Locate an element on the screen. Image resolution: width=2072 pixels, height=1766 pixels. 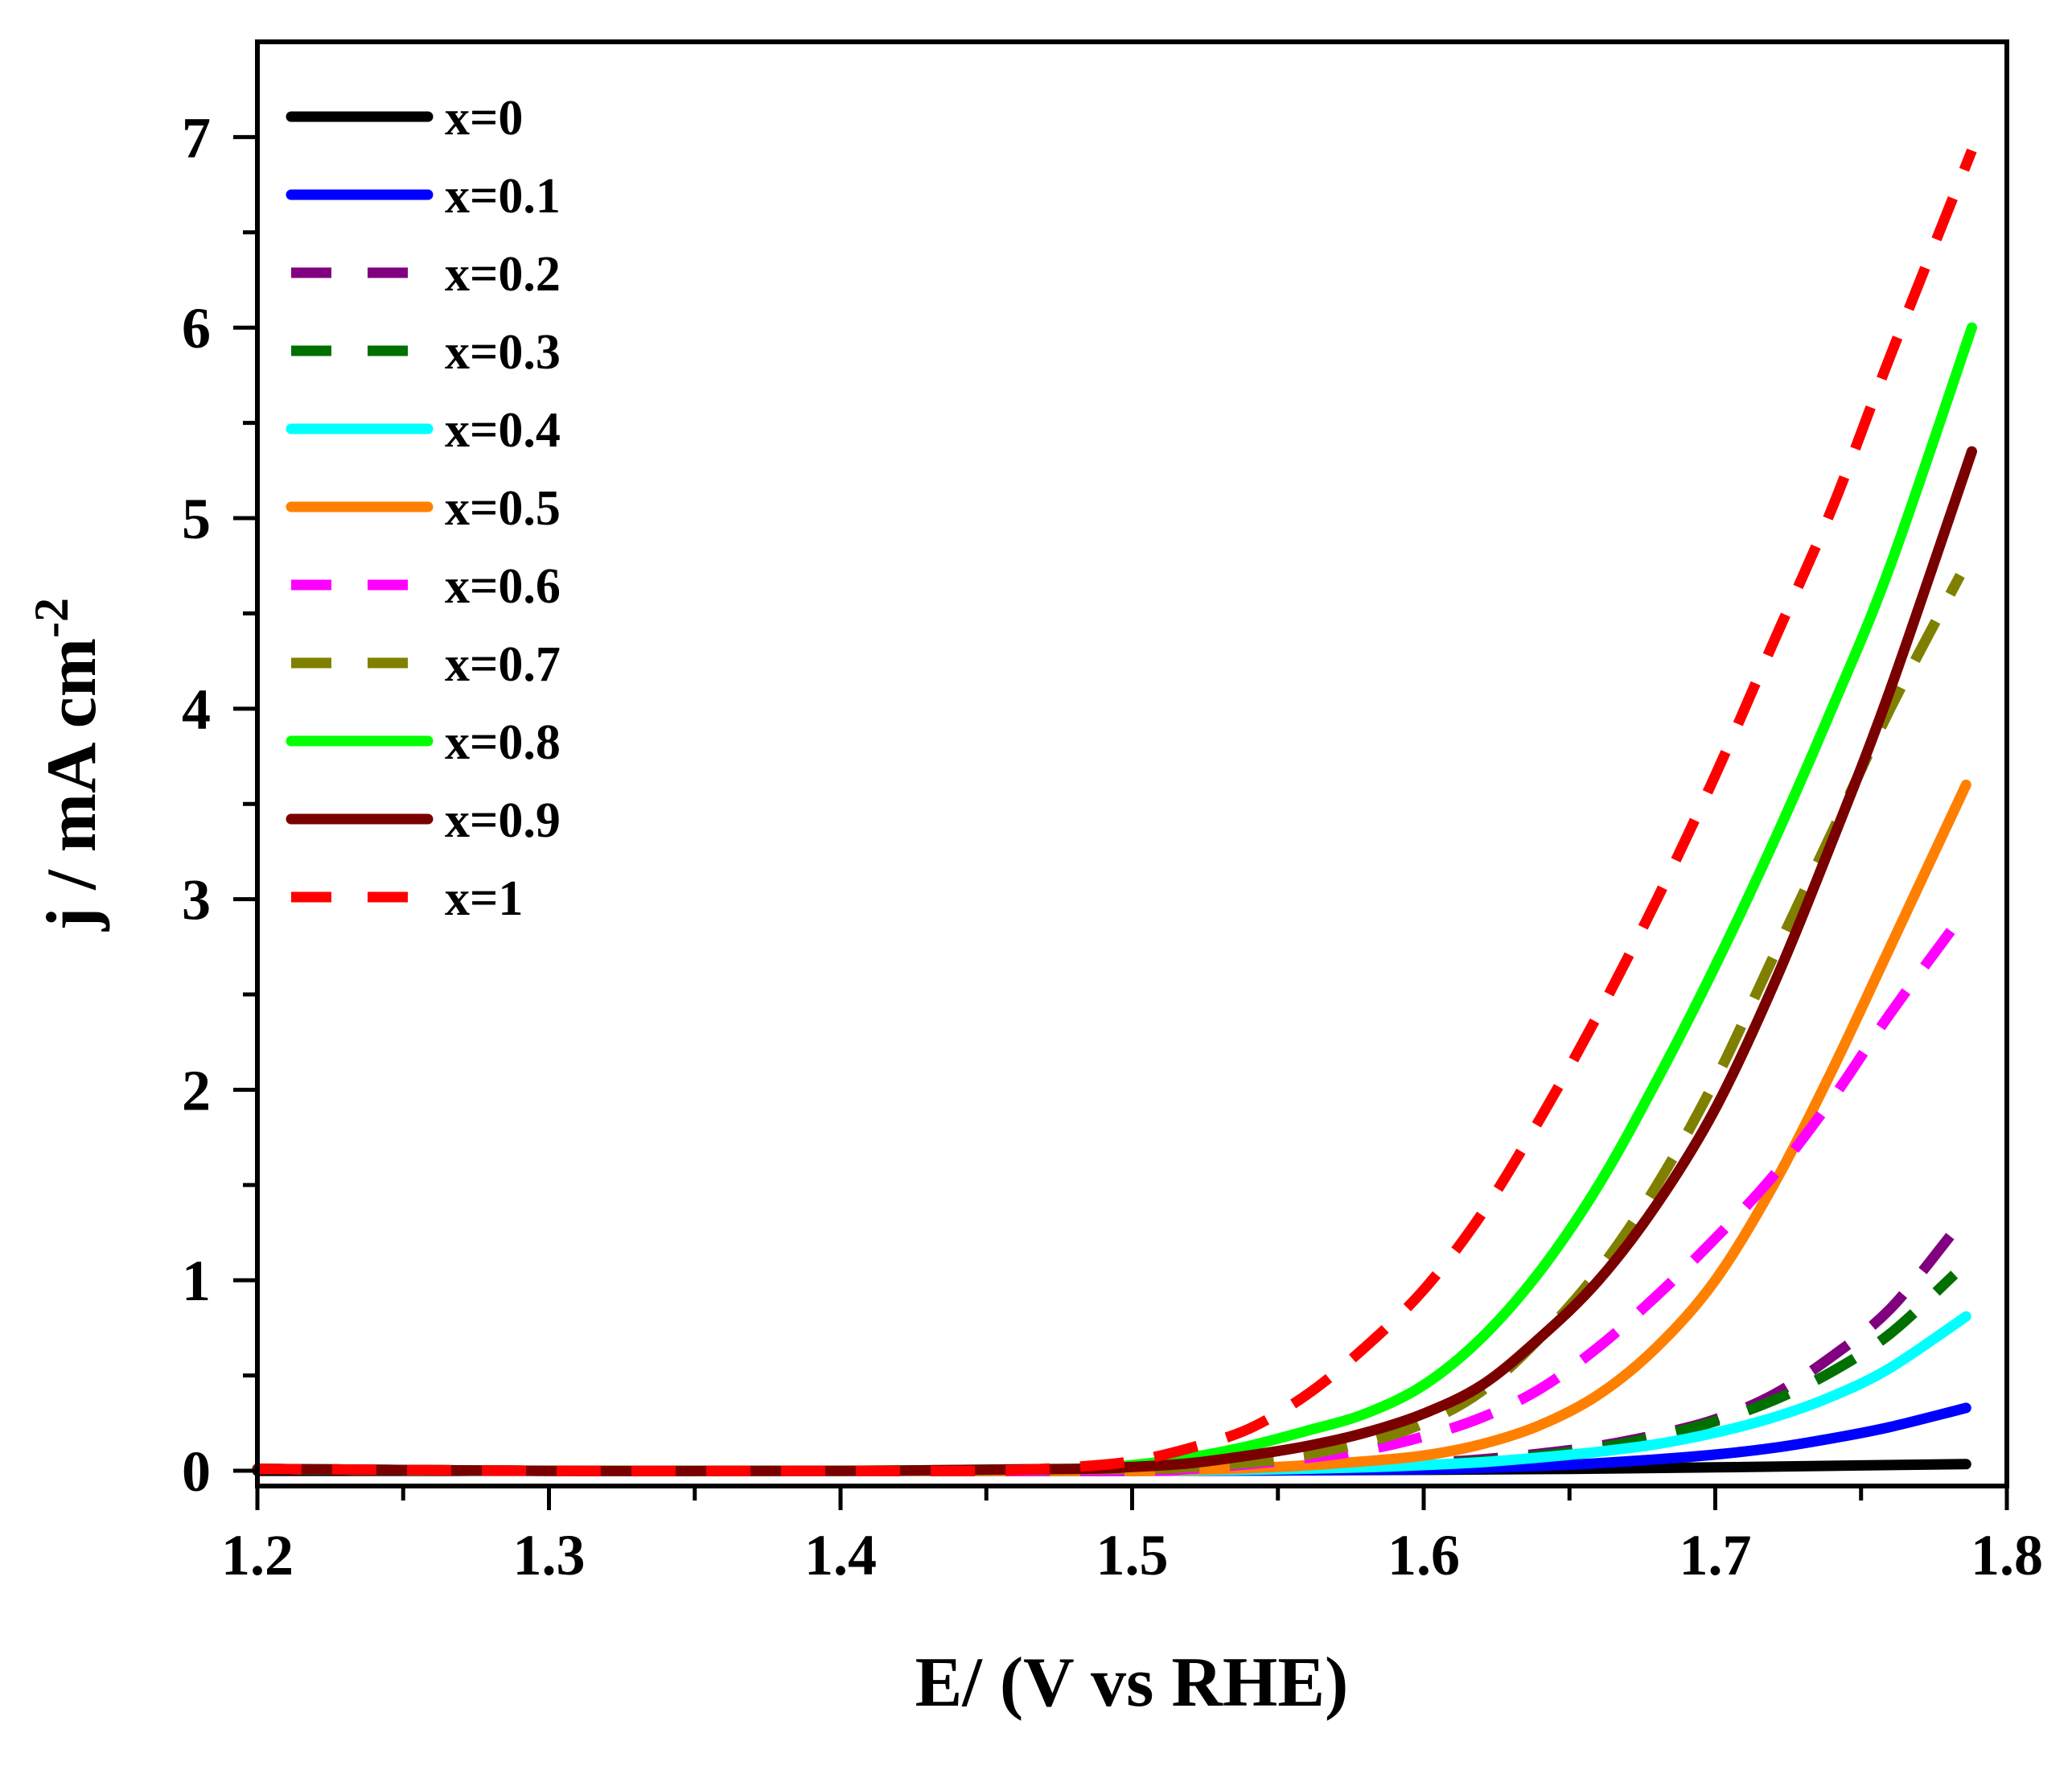
legend-item-x-0-1: x=0.1 is located at coordinates (424, 196).